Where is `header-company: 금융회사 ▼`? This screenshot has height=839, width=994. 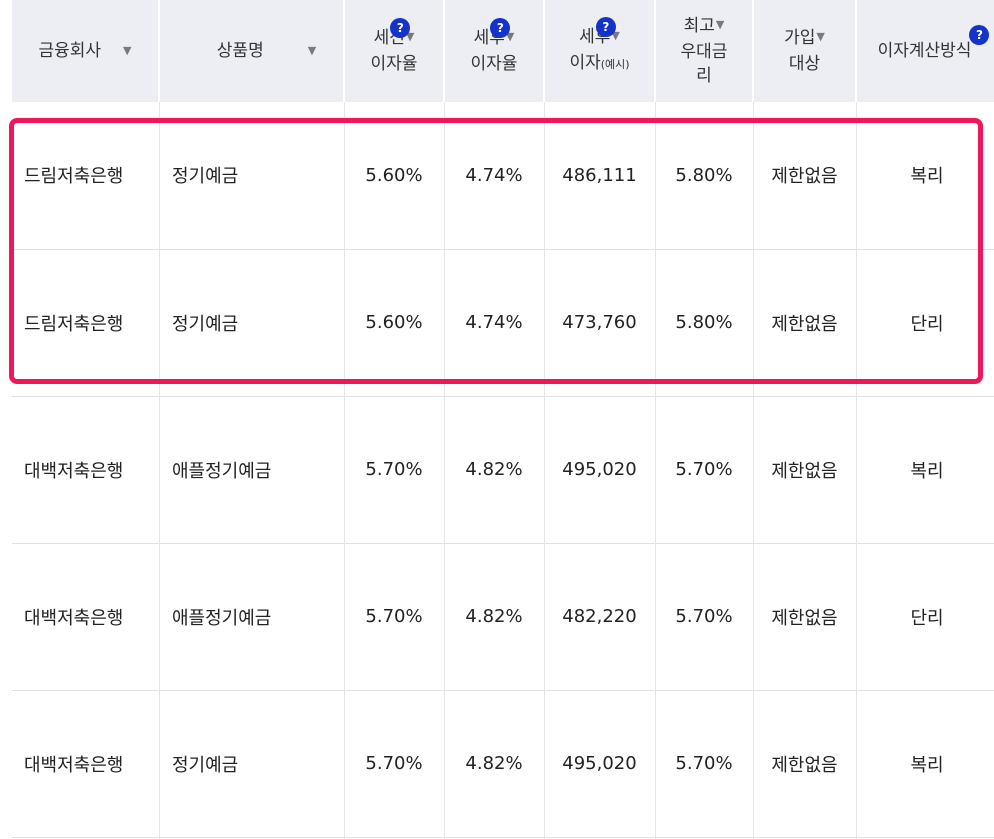 header-company: 금융회사 ▼ is located at coordinates (86, 51).